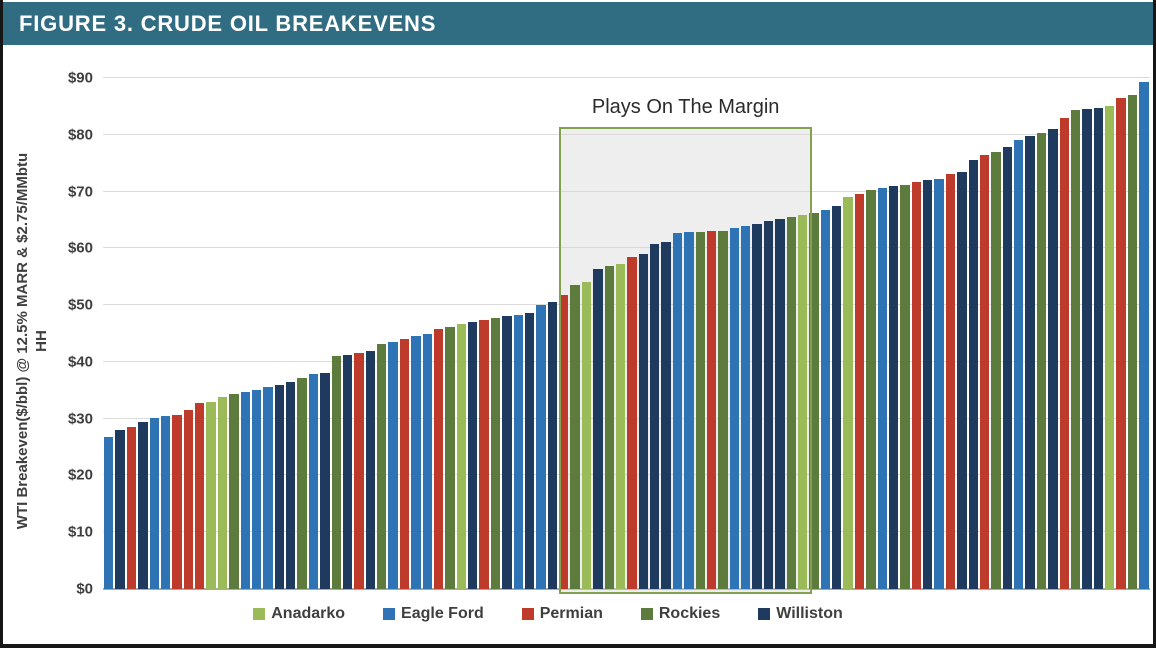 This screenshot has height=648, width=1156. What do you see at coordinates (578, 23) in the screenshot?
I see `figure-header-bar: FIGURE 3. CRUDE OIL BREAKEVENS` at bounding box center [578, 23].